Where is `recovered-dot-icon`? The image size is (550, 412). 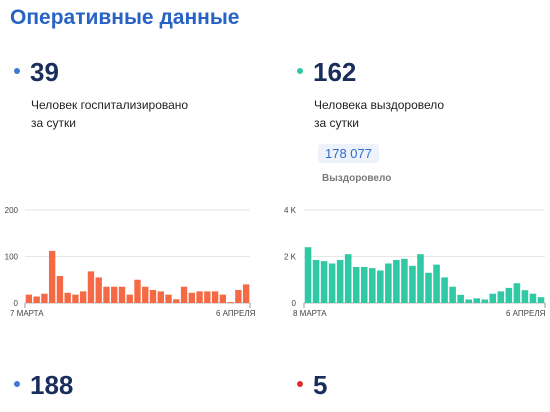
recovered-dot-icon is located at coordinates (300, 71).